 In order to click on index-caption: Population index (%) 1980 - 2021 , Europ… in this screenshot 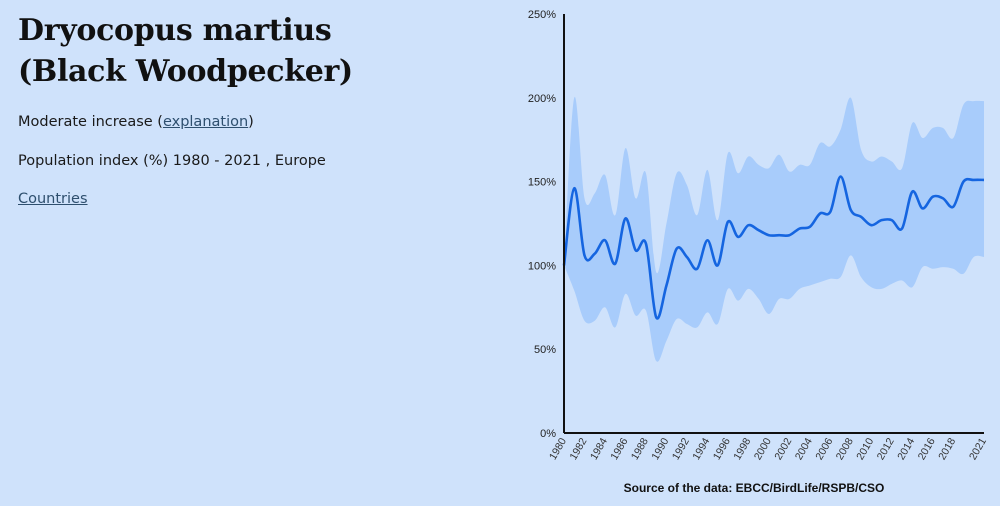, I will do `click(172, 161)`.